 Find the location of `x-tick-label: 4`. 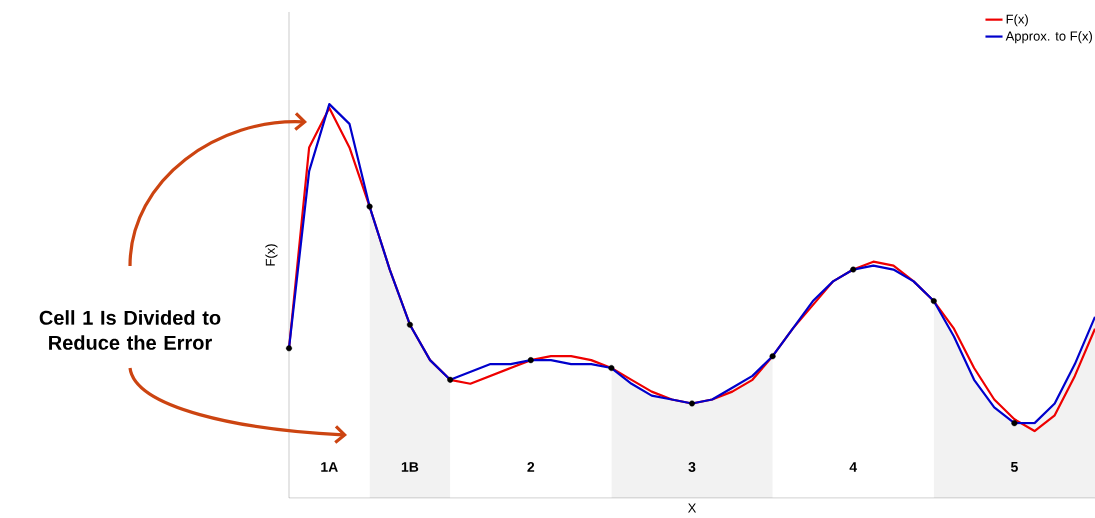

x-tick-label: 4 is located at coordinates (853, 467).